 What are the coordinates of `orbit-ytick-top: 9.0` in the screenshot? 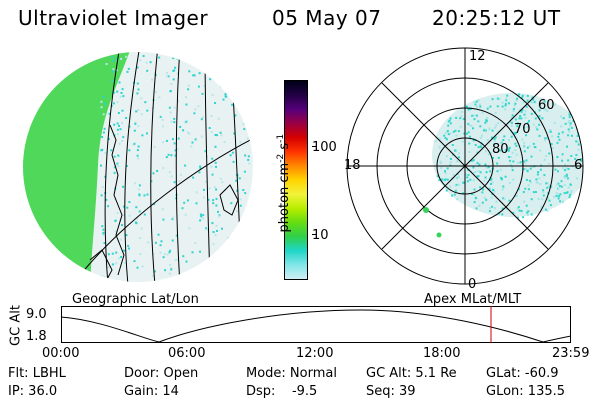 It's located at (36, 314).